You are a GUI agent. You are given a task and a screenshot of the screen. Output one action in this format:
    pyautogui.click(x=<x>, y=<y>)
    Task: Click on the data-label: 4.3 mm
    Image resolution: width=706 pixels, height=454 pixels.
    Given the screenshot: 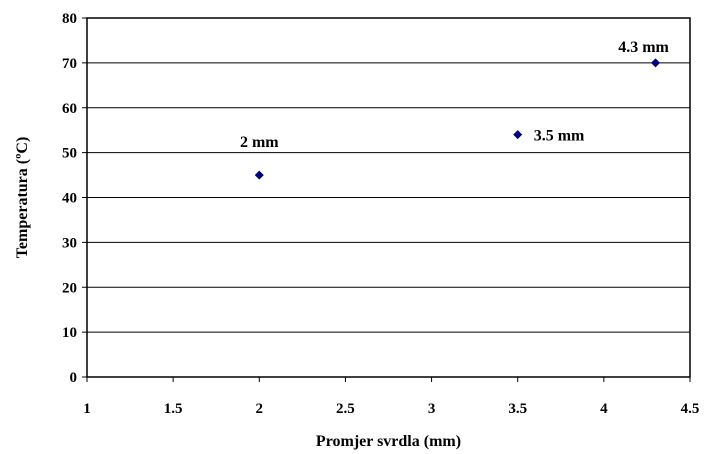 What is the action you would take?
    pyautogui.click(x=643, y=47)
    